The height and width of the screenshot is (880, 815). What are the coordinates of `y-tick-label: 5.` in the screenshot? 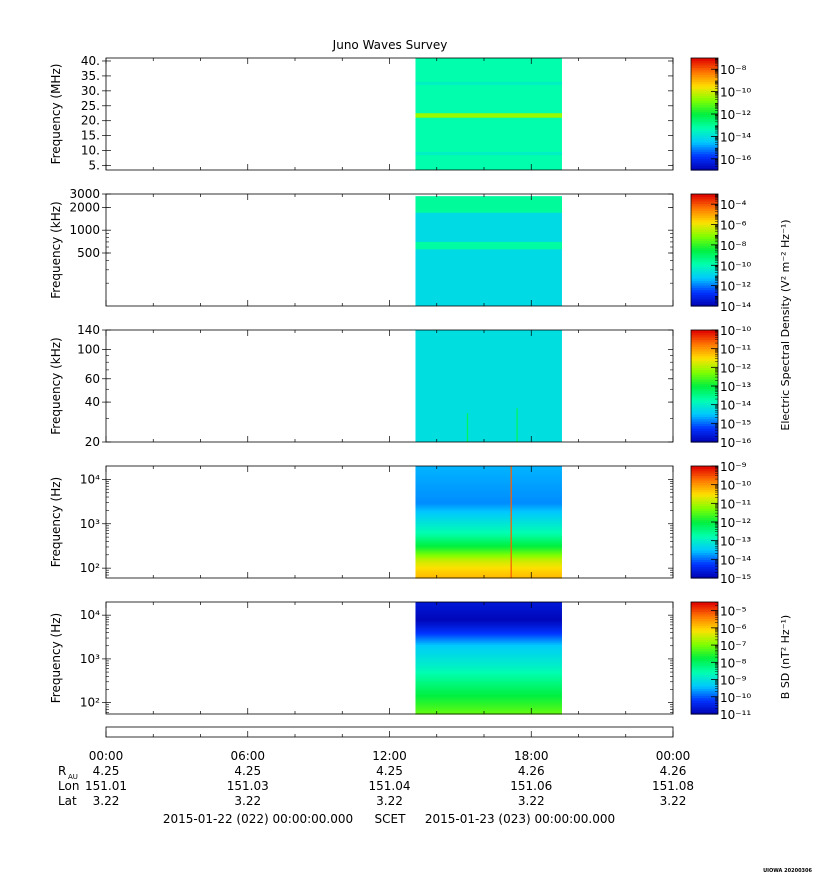 It's located at (94, 166).